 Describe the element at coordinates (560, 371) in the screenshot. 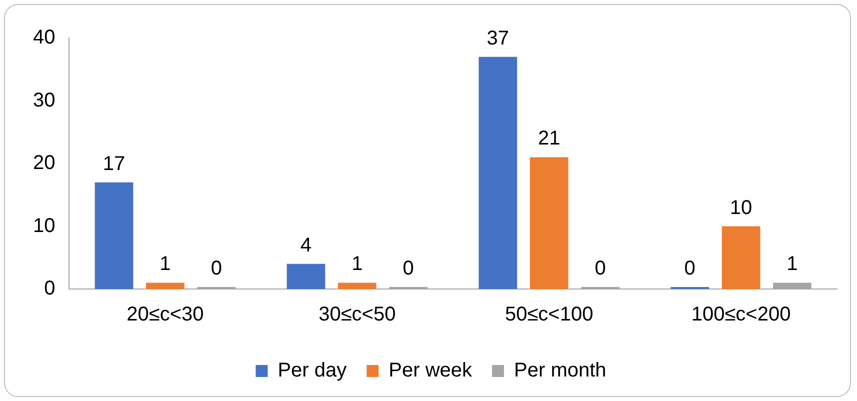

I see `legend-label: Per month` at that location.